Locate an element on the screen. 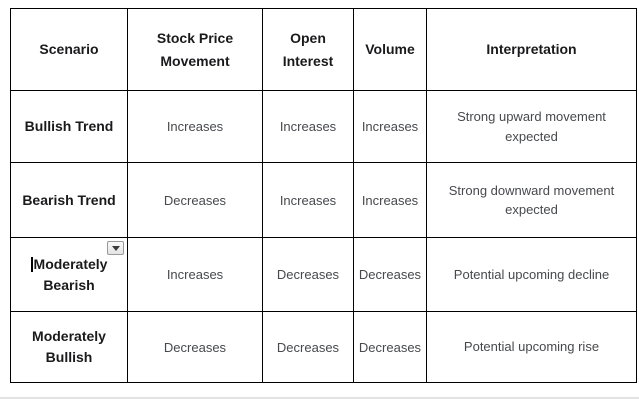  cell-interpretation: Strong upward movement expected is located at coordinates (531, 126).